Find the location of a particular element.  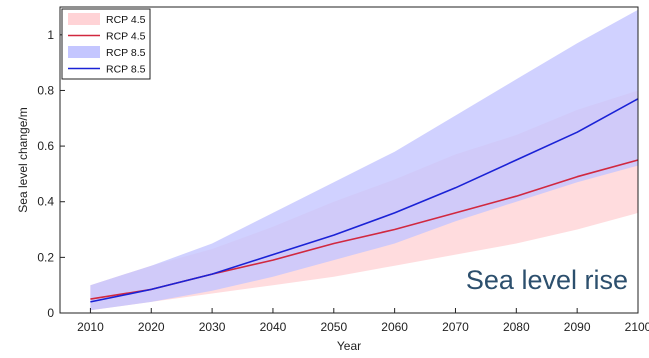

x-tick-label: 2050 is located at coordinates (333, 327).